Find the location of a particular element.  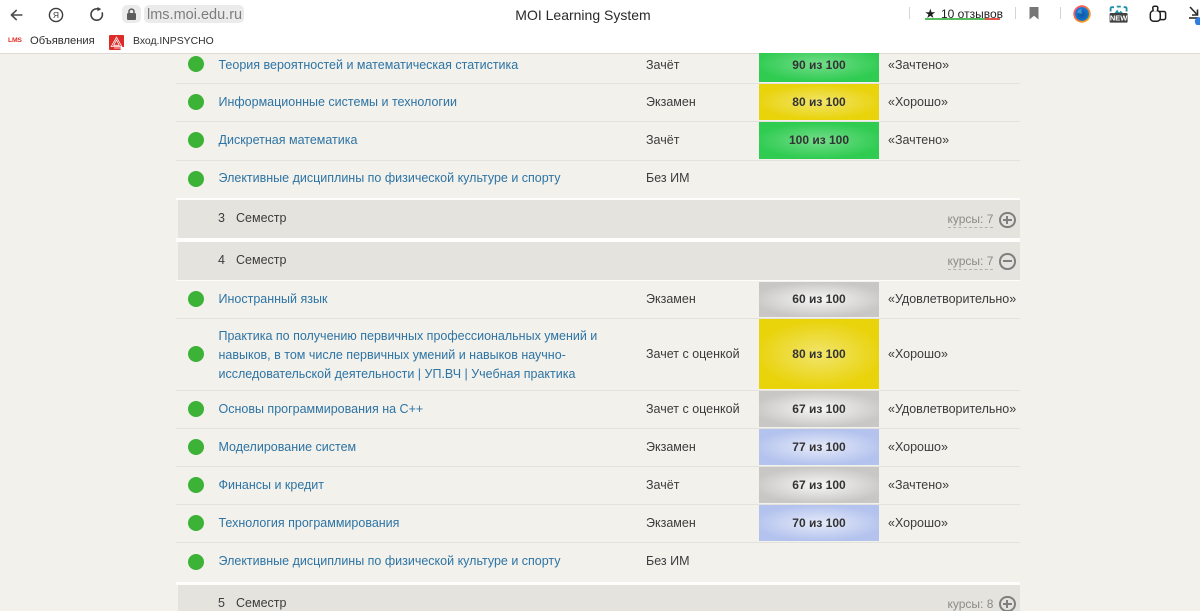

svg-text: NEW is located at coordinates (1119, 17).